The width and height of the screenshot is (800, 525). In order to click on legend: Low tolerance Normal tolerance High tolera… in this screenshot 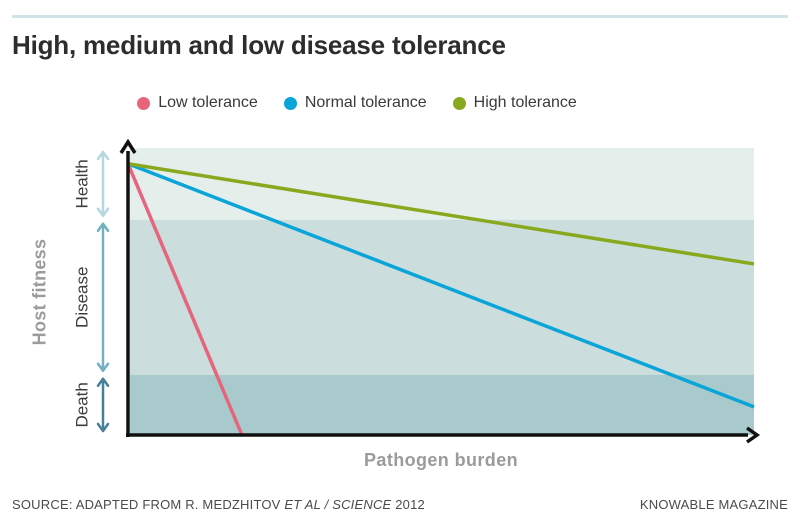, I will do `click(357, 103)`.